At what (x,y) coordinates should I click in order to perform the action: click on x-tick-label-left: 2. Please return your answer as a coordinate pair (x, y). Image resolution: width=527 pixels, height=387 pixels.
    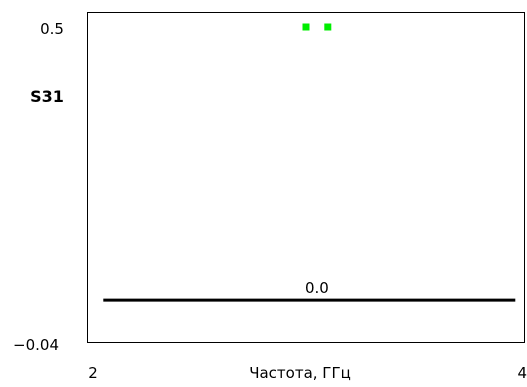
    Looking at the image, I should click on (93, 373).